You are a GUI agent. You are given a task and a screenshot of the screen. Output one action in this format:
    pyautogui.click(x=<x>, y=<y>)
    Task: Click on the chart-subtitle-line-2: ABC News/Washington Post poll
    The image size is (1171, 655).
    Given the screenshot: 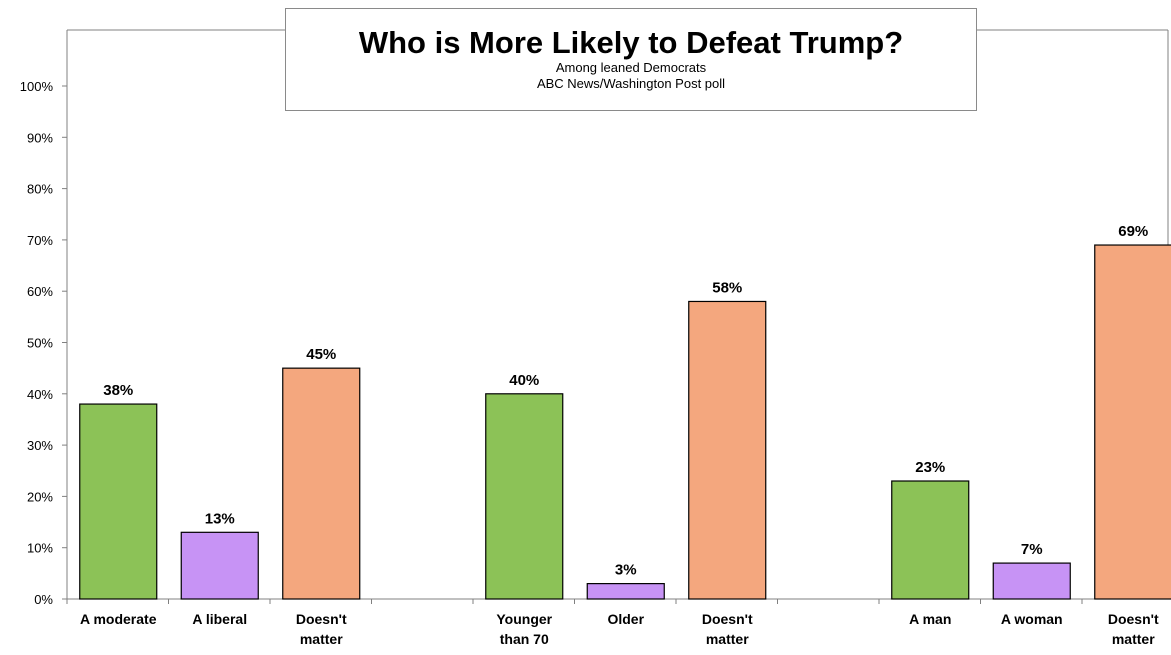 What is the action you would take?
    pyautogui.click(x=631, y=83)
    